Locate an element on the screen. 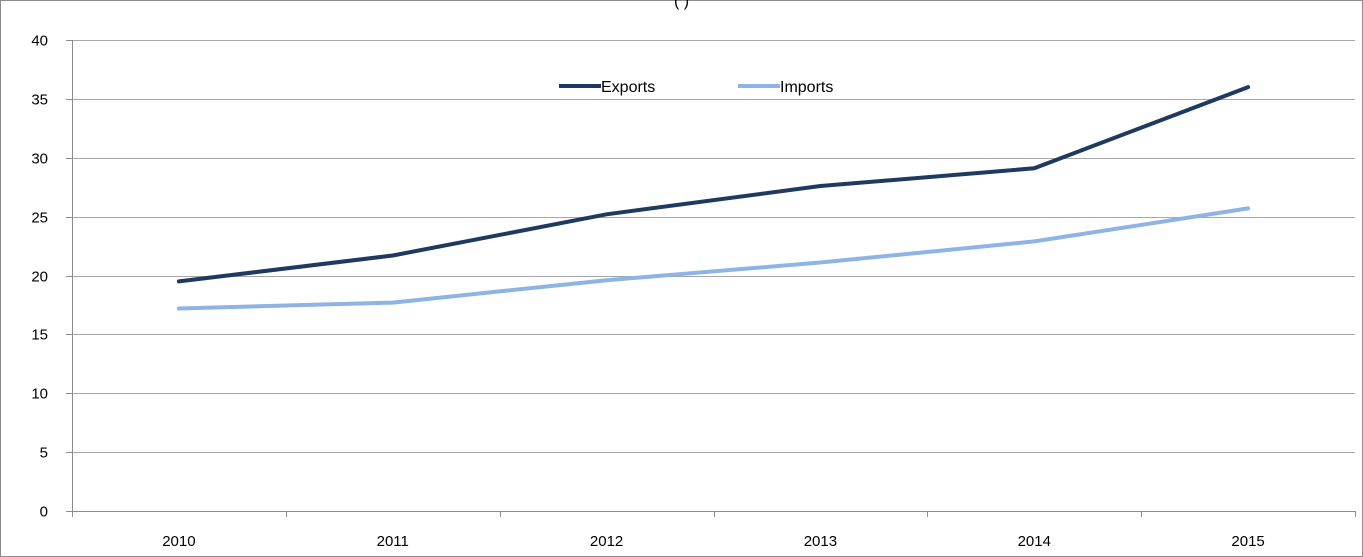  y-tick-label: 0 is located at coordinates (44, 512).